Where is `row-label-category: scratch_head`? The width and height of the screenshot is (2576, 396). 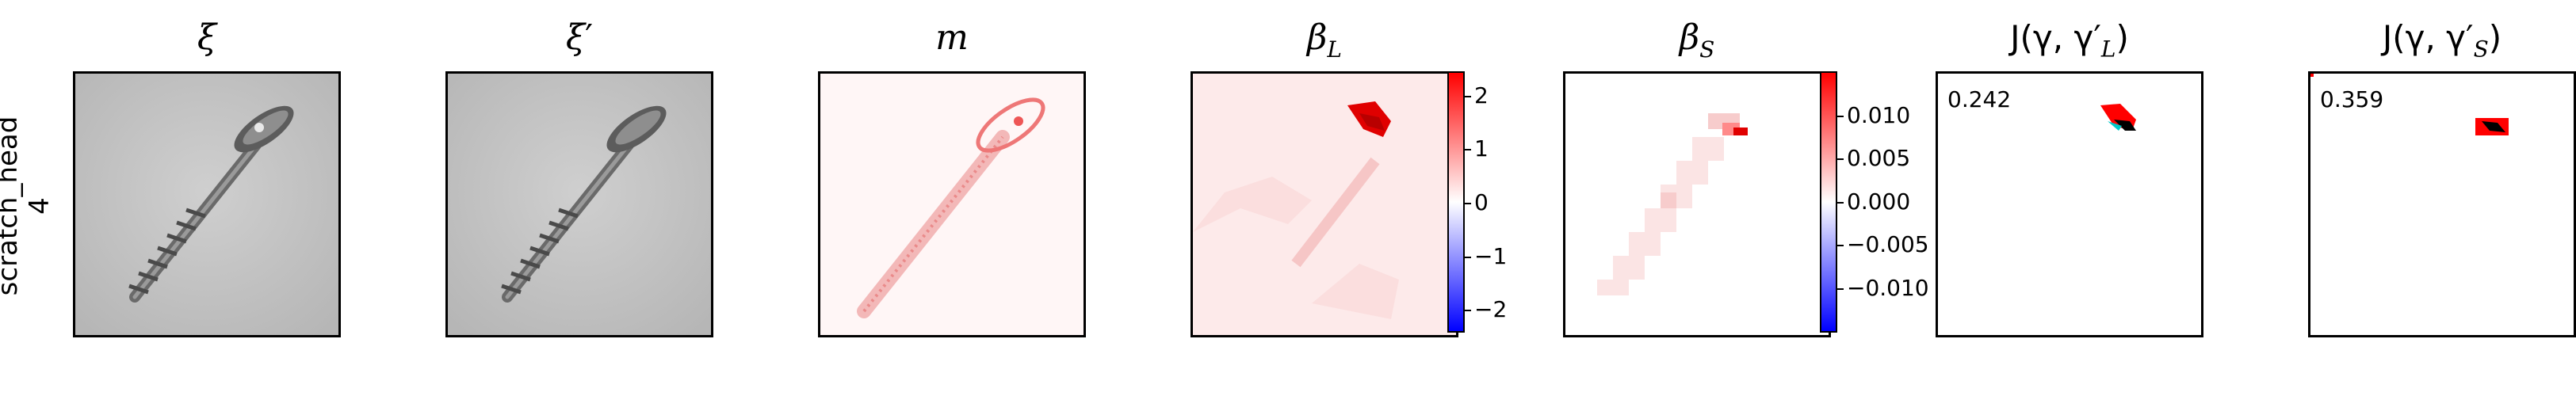 row-label-category: scratch_head is located at coordinates (12, 206).